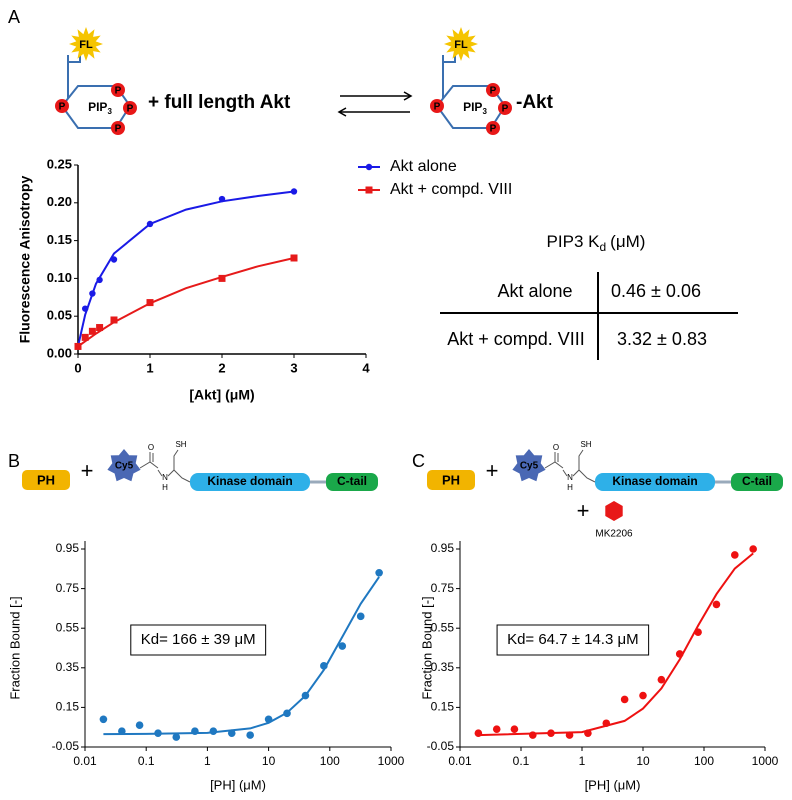 The image size is (792, 800). I want to click on table-cell: 0.46 ± 0.06, so click(656, 291).